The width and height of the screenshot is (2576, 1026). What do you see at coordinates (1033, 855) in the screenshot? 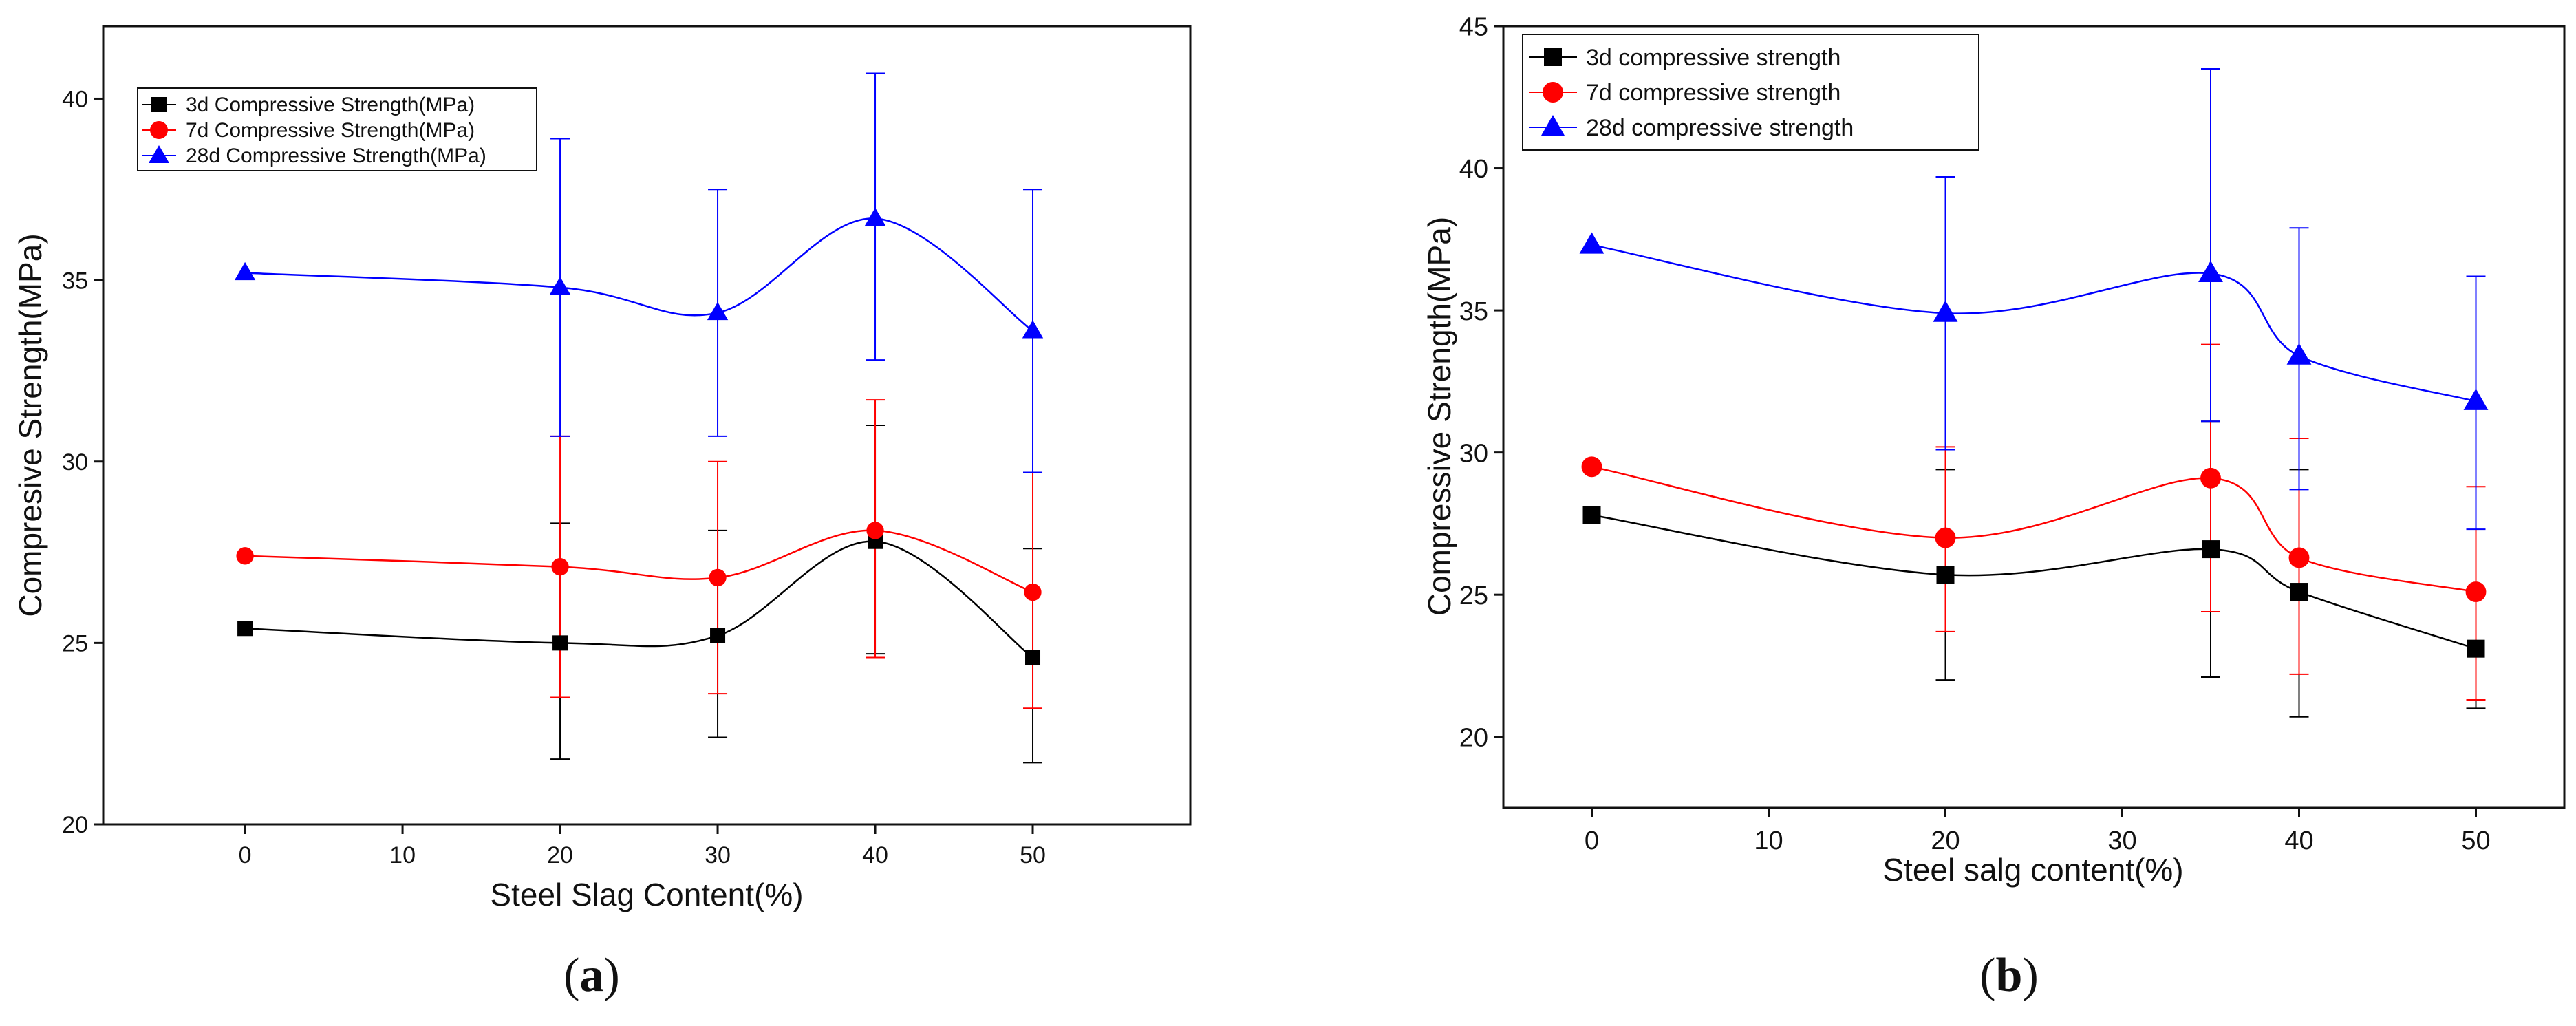
I see `panel-a-x-tick-label: 50` at bounding box center [1033, 855].